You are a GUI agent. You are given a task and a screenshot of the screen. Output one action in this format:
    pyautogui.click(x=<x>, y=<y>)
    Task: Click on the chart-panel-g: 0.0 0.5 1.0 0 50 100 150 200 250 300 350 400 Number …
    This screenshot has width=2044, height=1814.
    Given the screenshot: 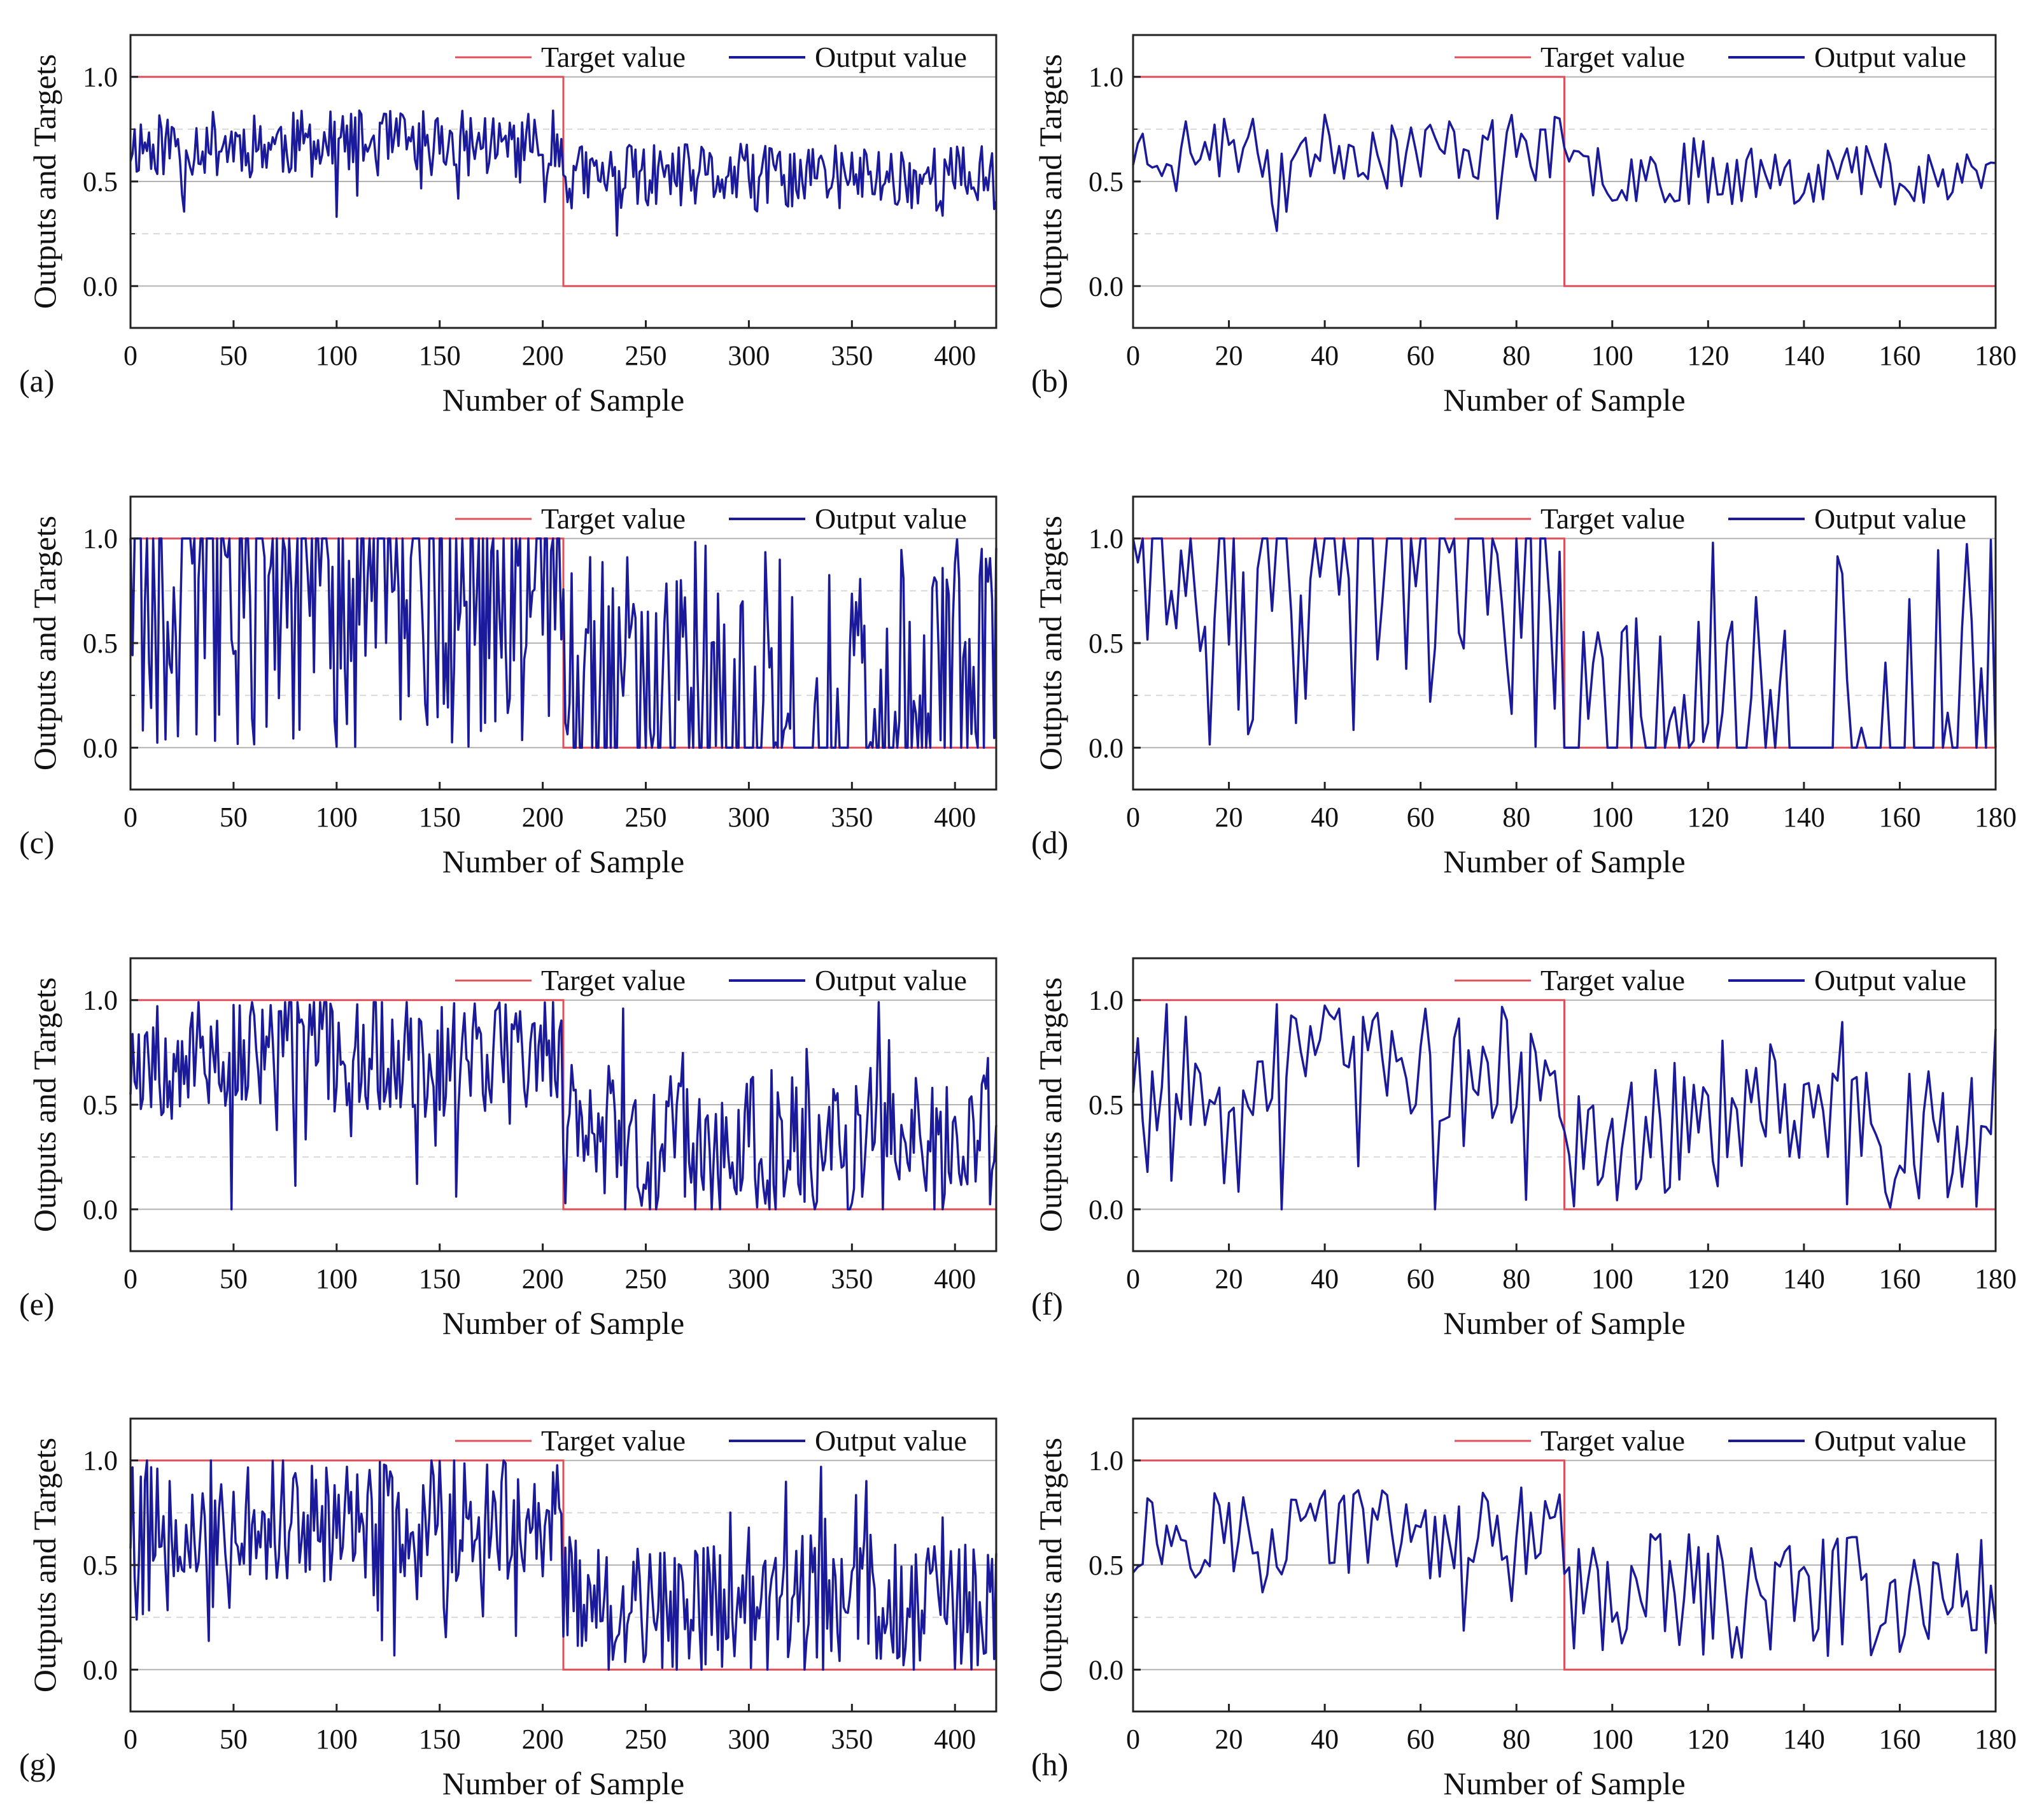 What is the action you would take?
    pyautogui.click(x=508, y=1609)
    